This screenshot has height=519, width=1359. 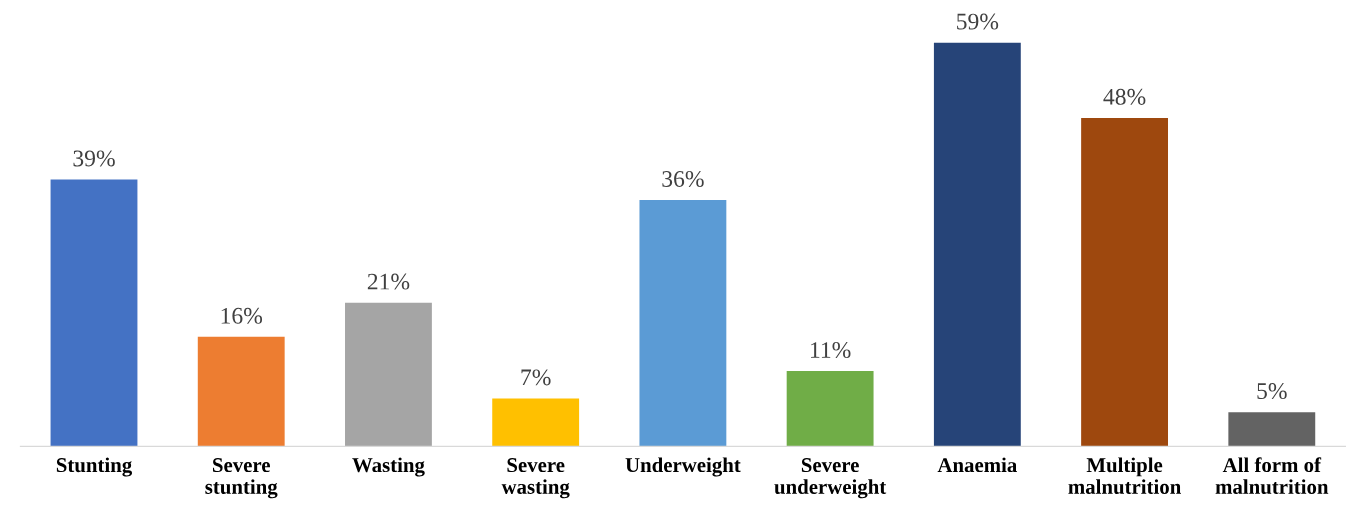 I want to click on data-label: 36%, so click(x=683, y=178).